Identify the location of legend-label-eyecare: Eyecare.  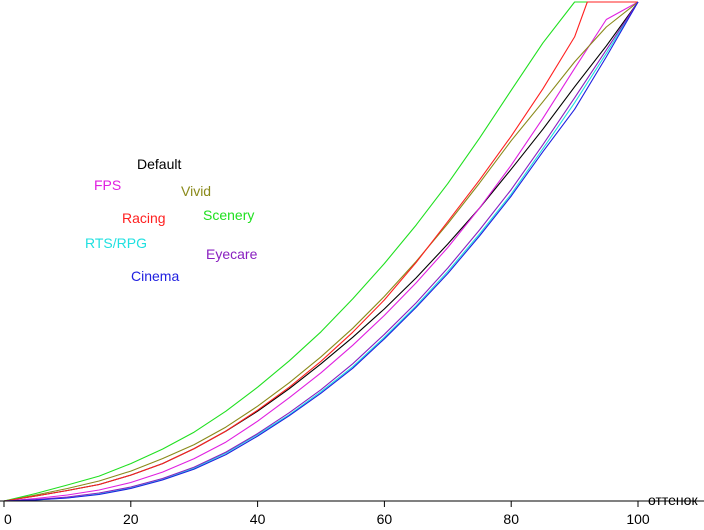
(232, 254).